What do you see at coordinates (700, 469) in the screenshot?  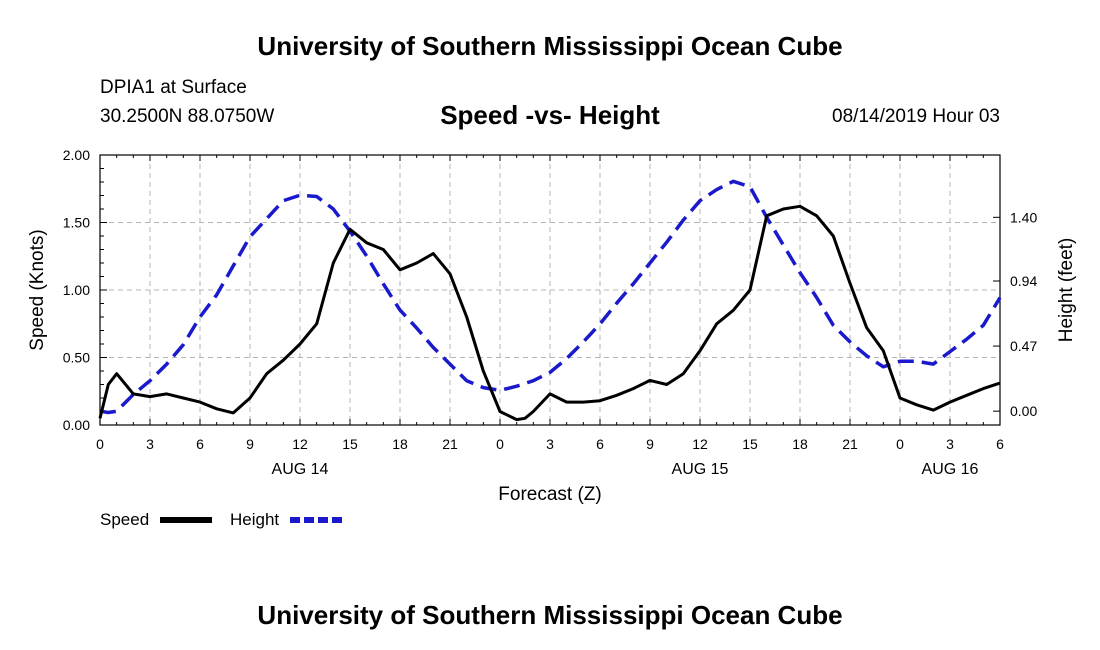 I see `date-label: AUG 15` at bounding box center [700, 469].